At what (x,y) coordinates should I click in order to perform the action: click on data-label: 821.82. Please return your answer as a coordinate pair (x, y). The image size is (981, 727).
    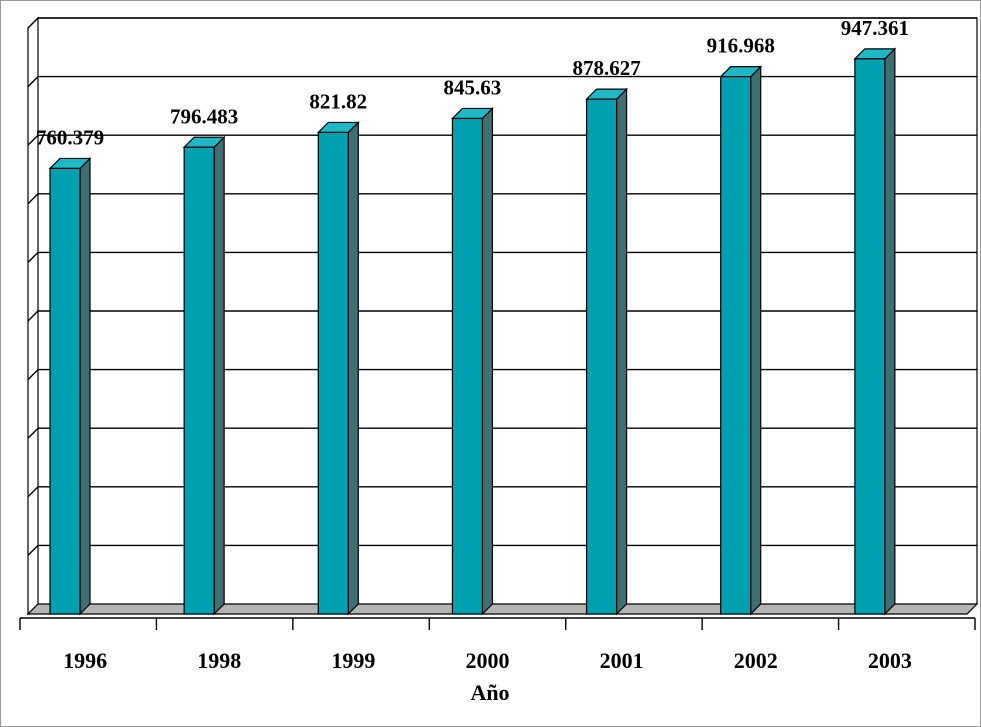
    Looking at the image, I should click on (338, 101).